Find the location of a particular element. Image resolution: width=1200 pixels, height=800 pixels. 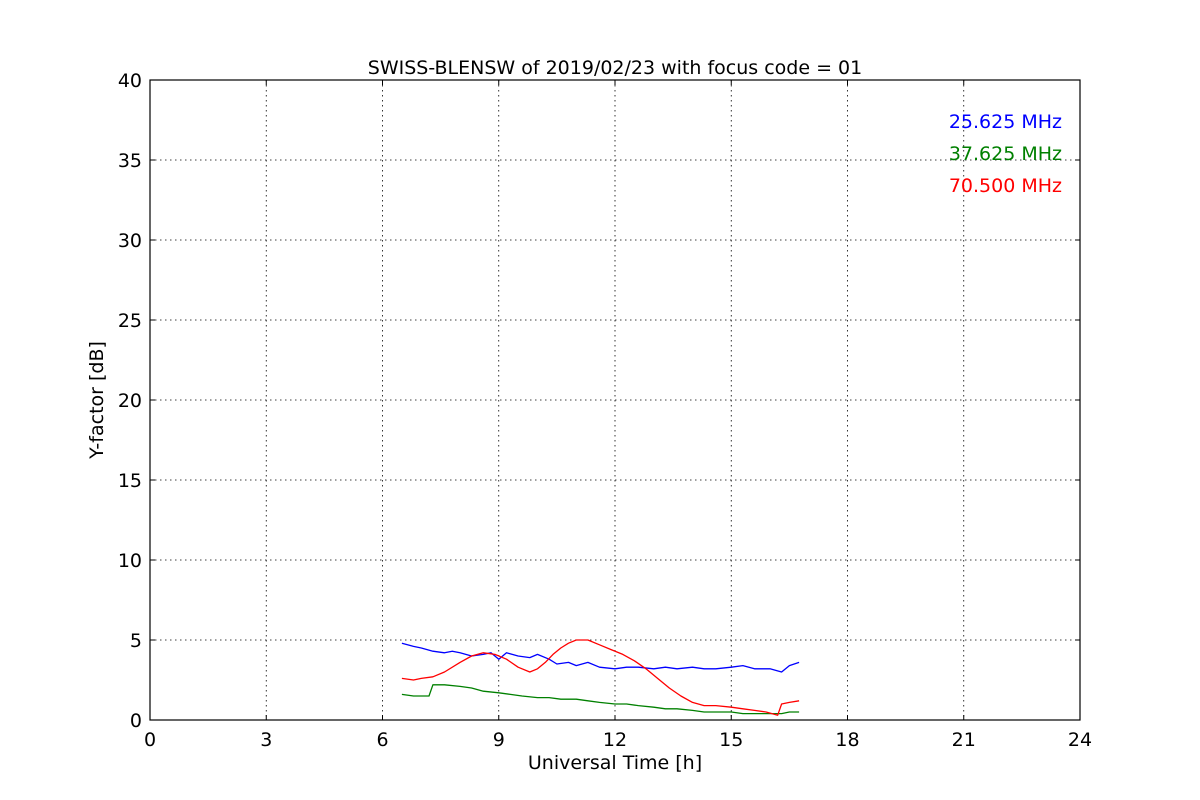

y-tick-label: 15 is located at coordinates (130, 481).